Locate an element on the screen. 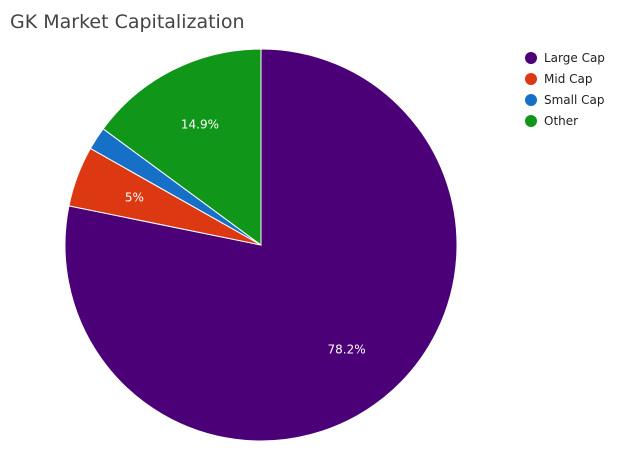 The height and width of the screenshot is (465, 643). legend-swatch-other is located at coordinates (531, 120).